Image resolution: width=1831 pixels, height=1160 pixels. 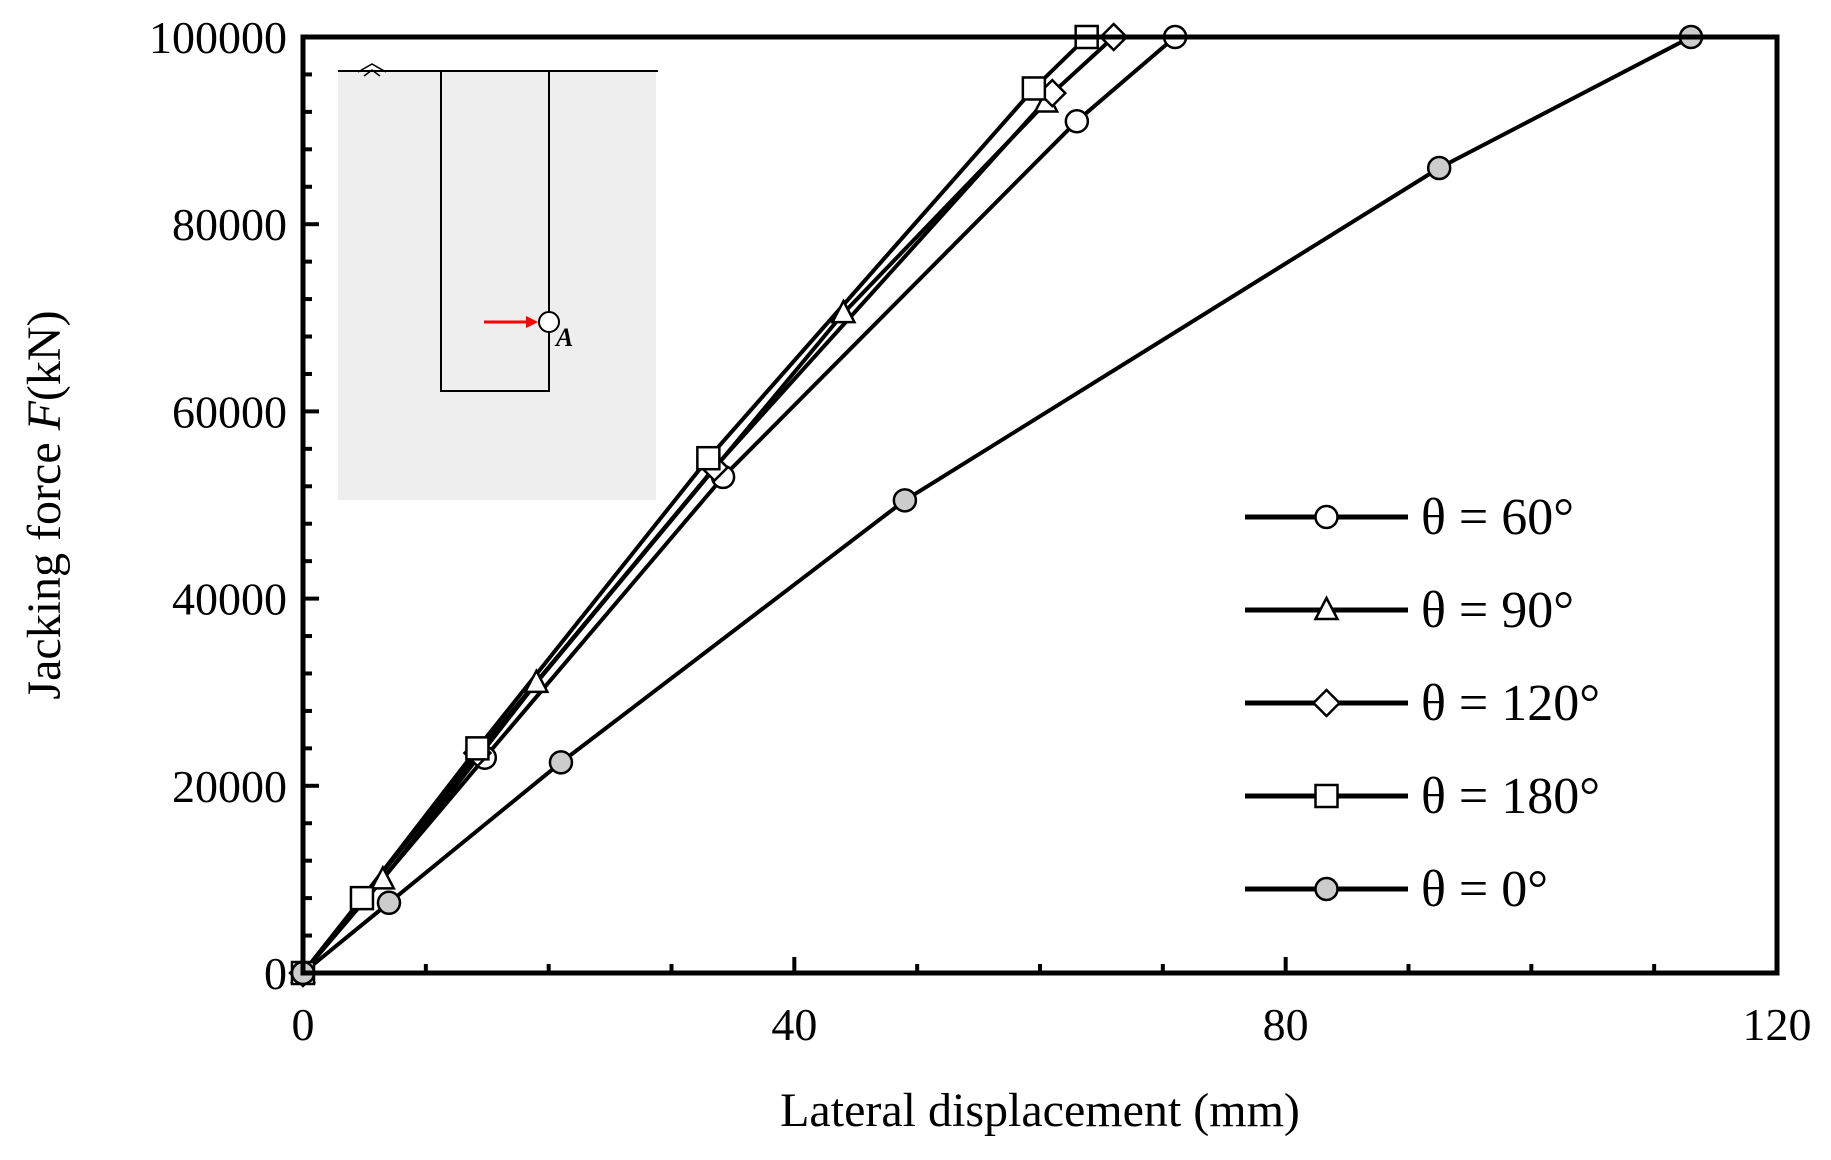 What do you see at coordinates (1777, 1024) in the screenshot?
I see `x-tick-label: 120` at bounding box center [1777, 1024].